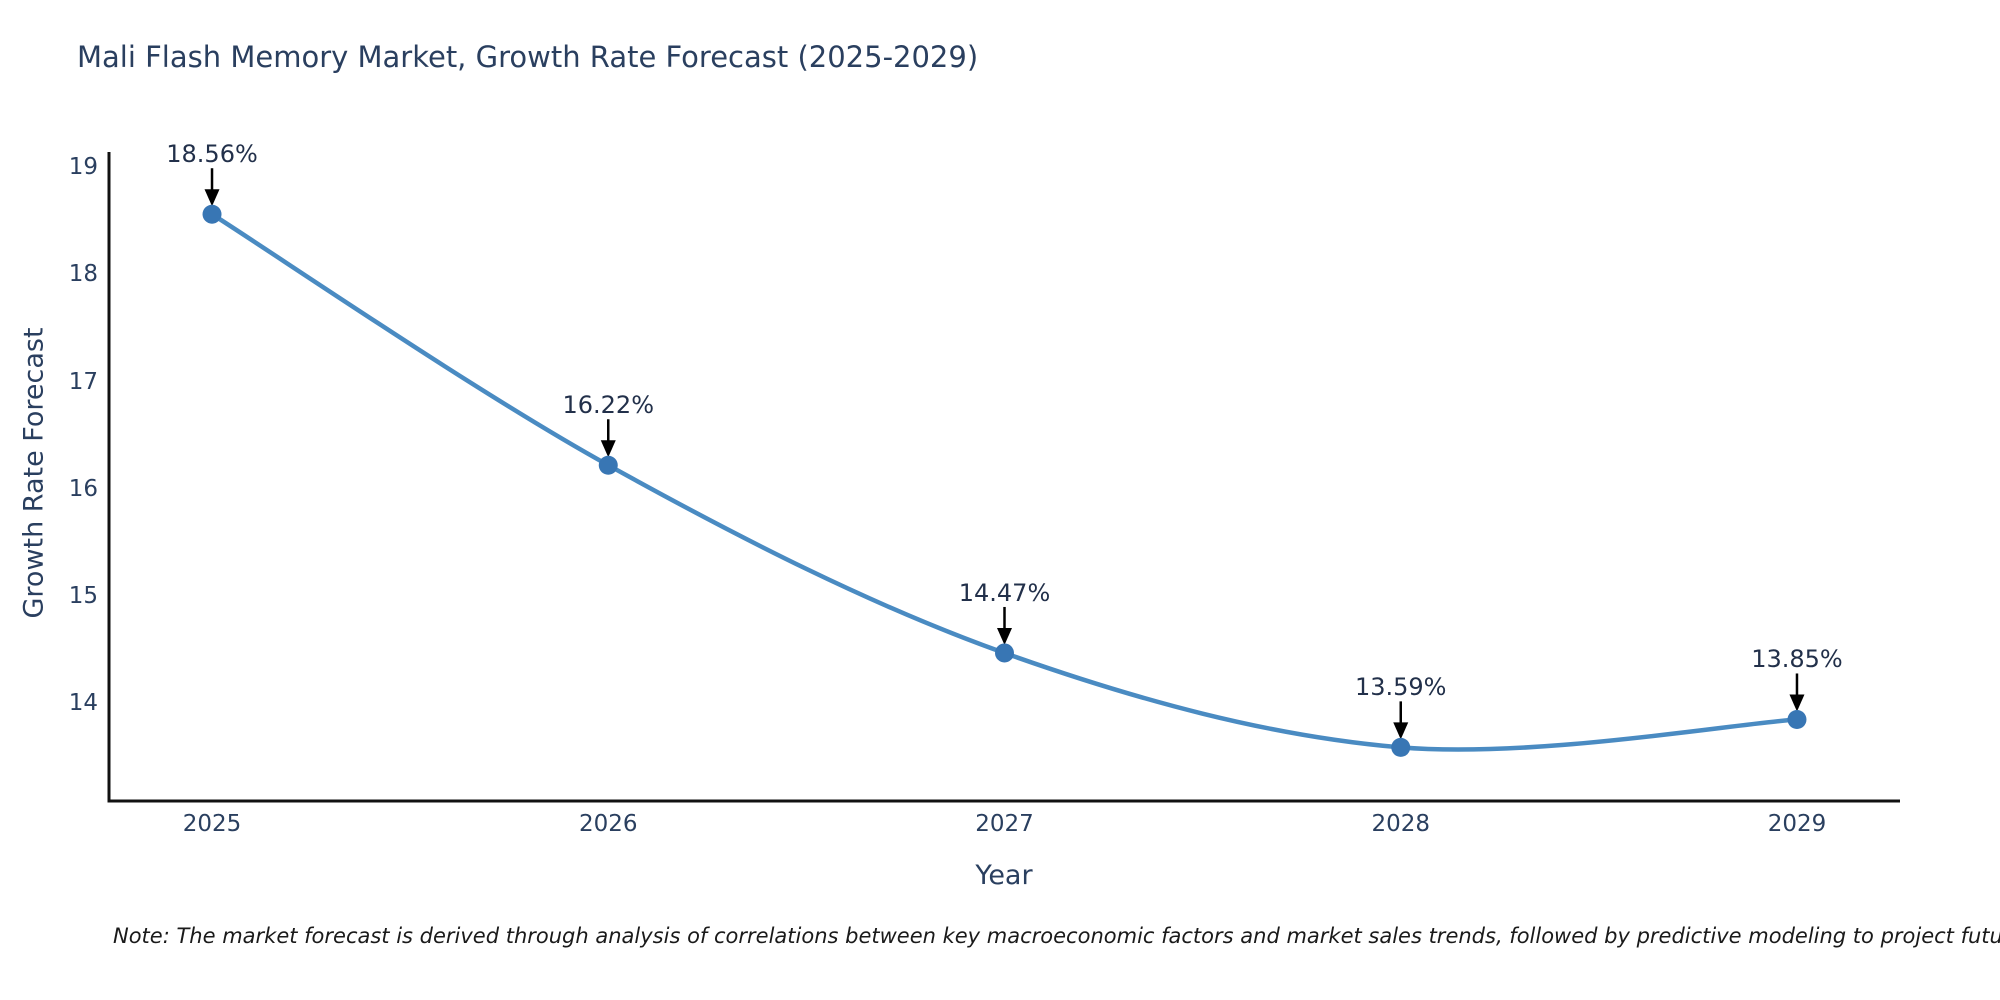  I want to click on x-tick-label-2029: 2029, so click(1797, 824).